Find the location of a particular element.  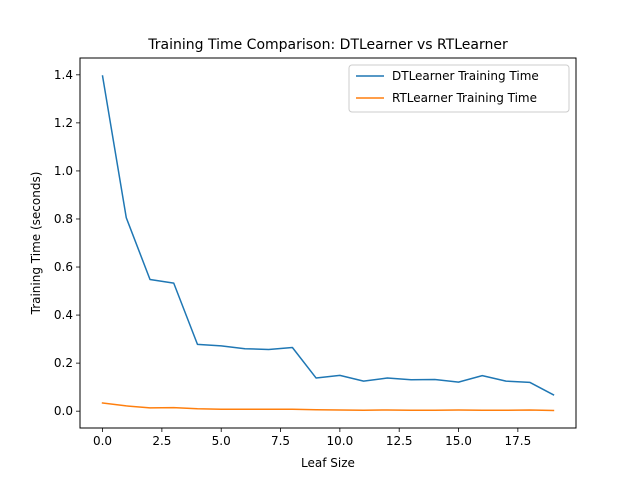

y-tick-label: 1.4 is located at coordinates (63, 75).